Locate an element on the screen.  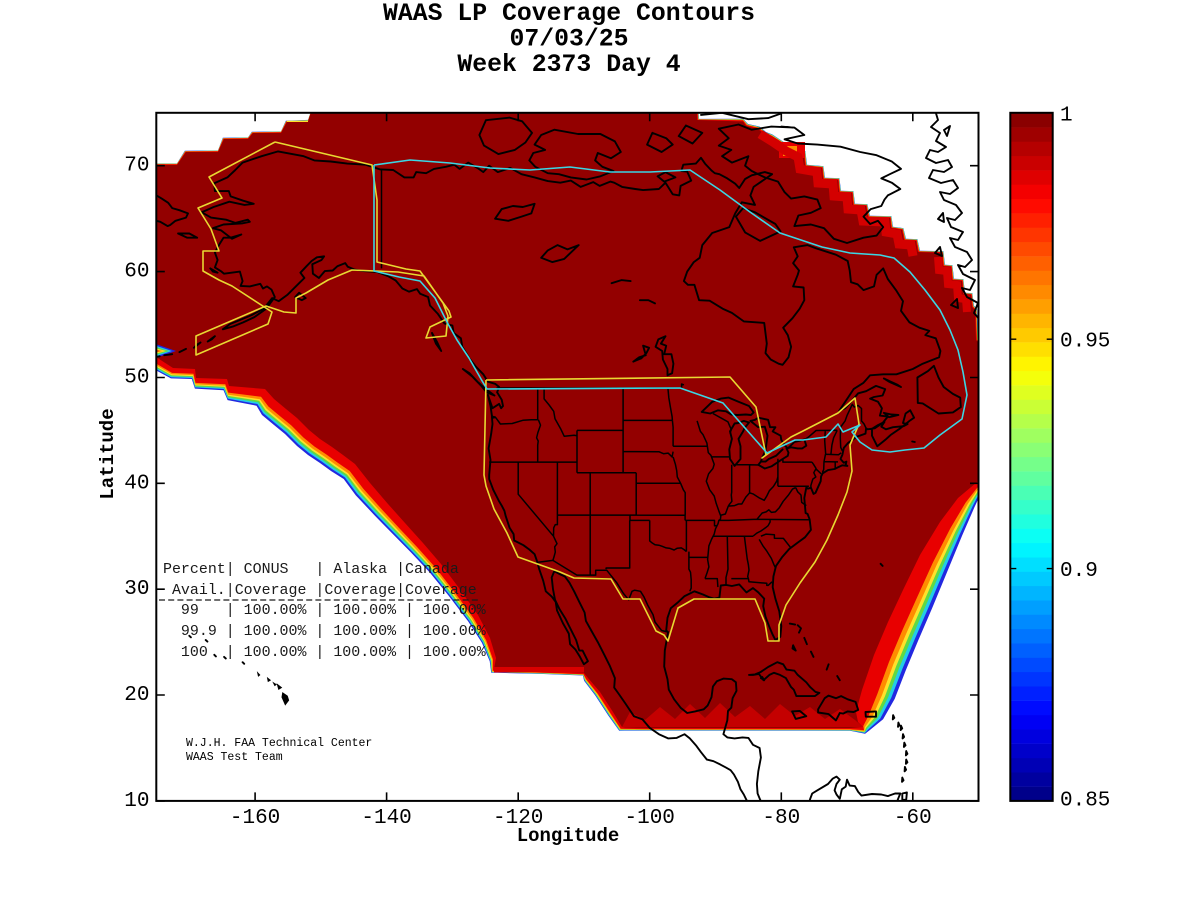
svg-text:99.9 | 100.00% | 100.00% | 100: 99.9 | 100.00% | 100.00% | 100.00% is located at coordinates (324, 632).